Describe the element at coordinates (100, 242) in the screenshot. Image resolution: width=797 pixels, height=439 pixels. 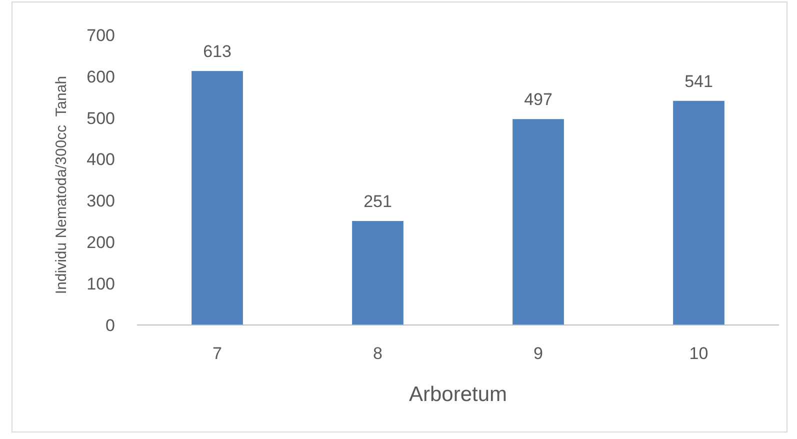
I see `y-tick-label: 200` at that location.